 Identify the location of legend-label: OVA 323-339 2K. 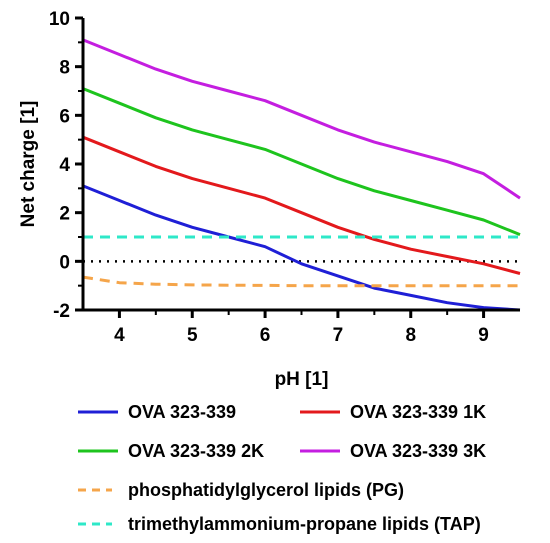
(196, 451).